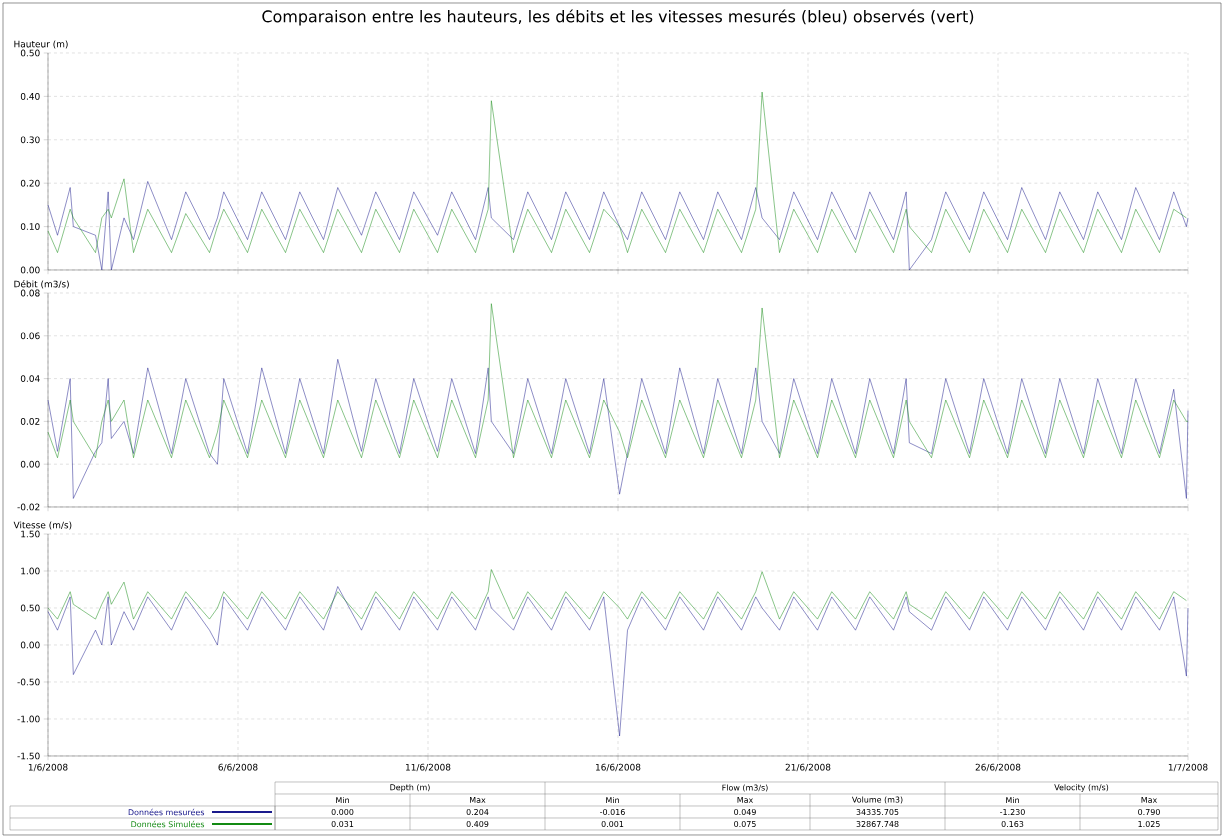 Image resolution: width=1224 pixels, height=838 pixels. I want to click on y-tick-label: 0.04, so click(30, 378).